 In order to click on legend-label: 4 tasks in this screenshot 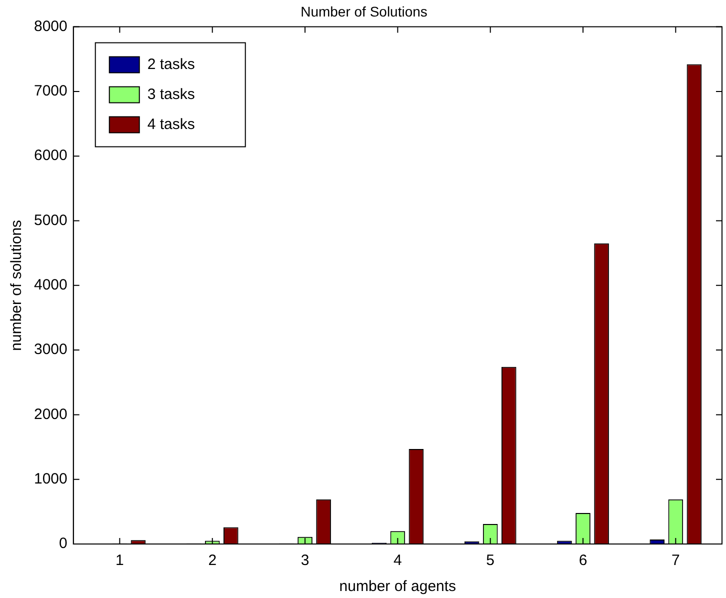, I will do `click(171, 124)`.